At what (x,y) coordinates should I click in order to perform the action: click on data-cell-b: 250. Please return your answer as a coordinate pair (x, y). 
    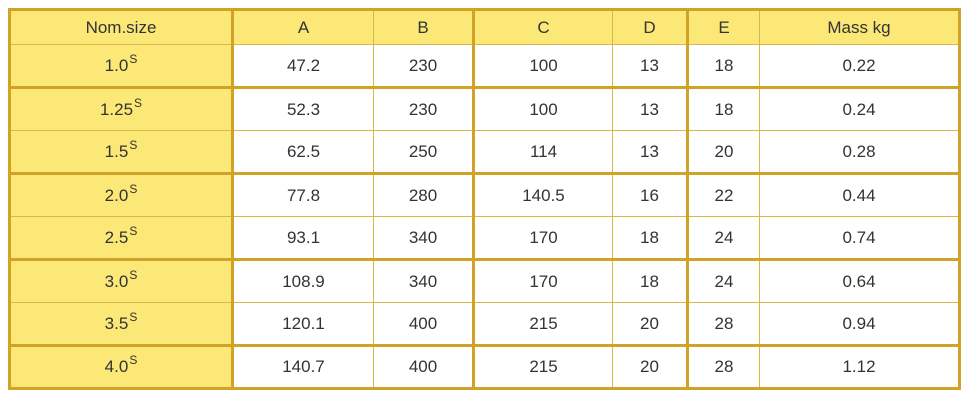
    Looking at the image, I should click on (424, 152).